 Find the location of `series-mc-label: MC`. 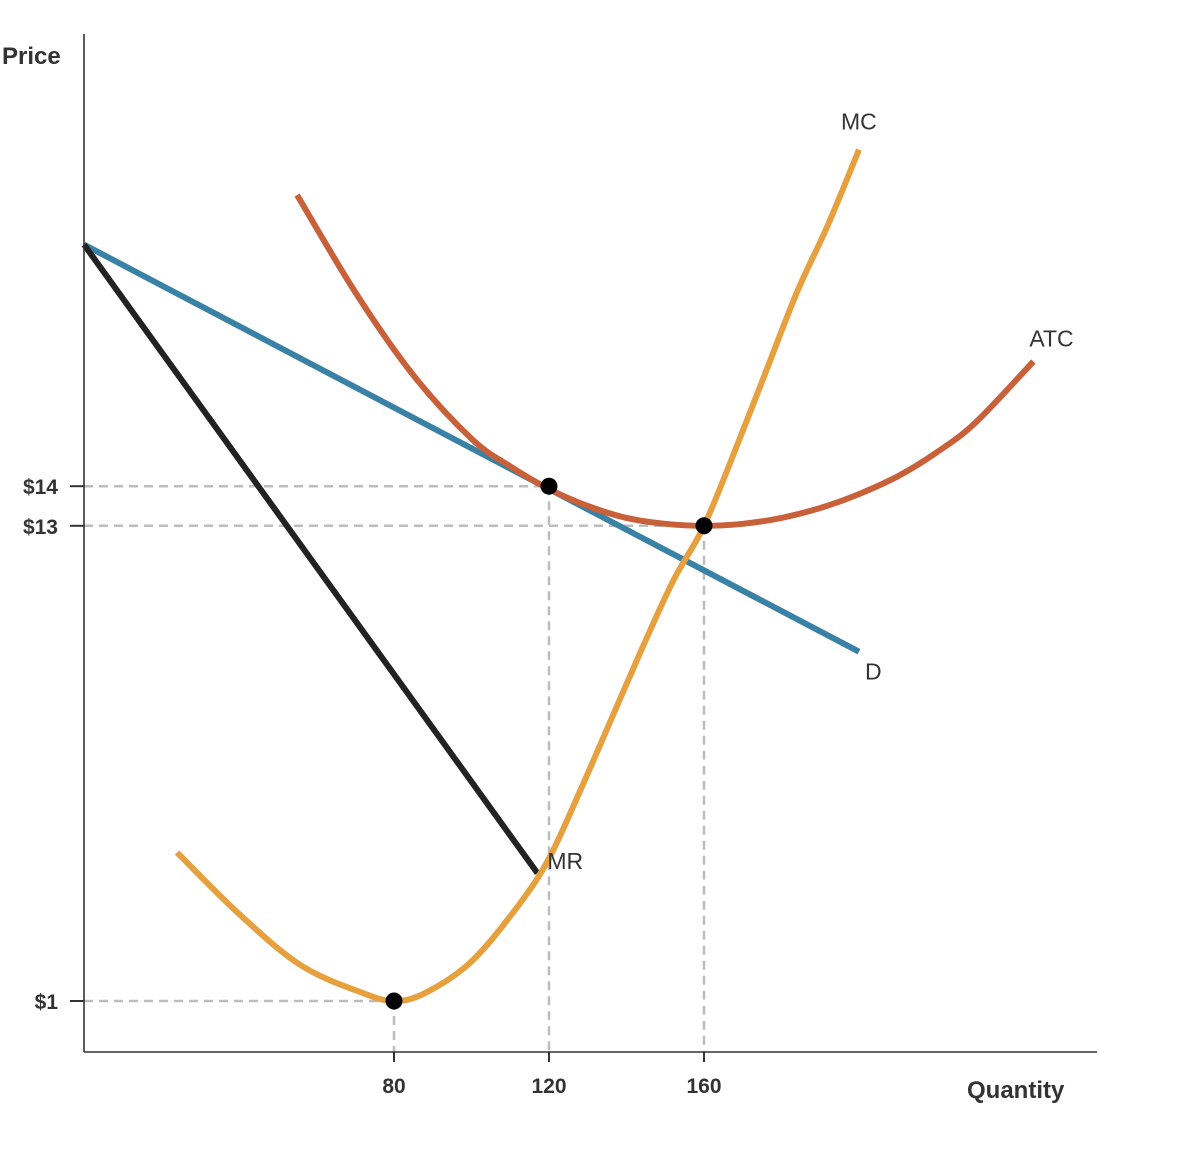

series-mc-label: MC is located at coordinates (859, 122).